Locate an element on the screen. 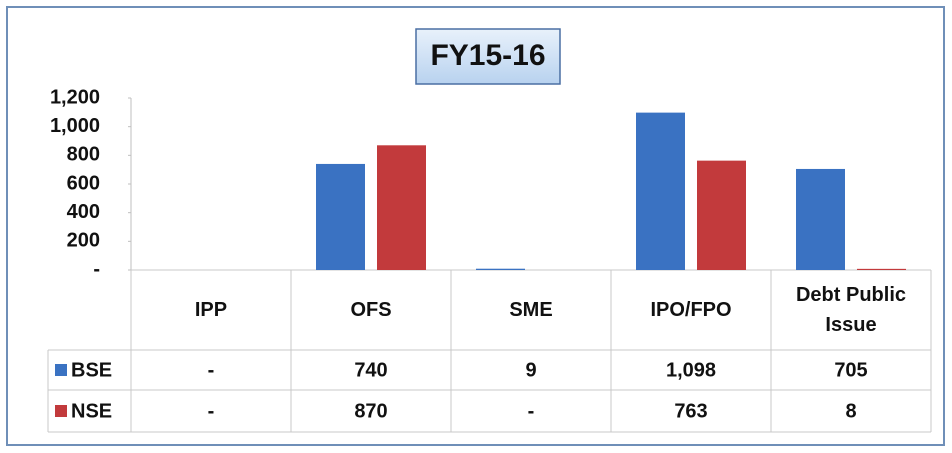 The width and height of the screenshot is (952, 453). data-label: 8 is located at coordinates (850, 411).